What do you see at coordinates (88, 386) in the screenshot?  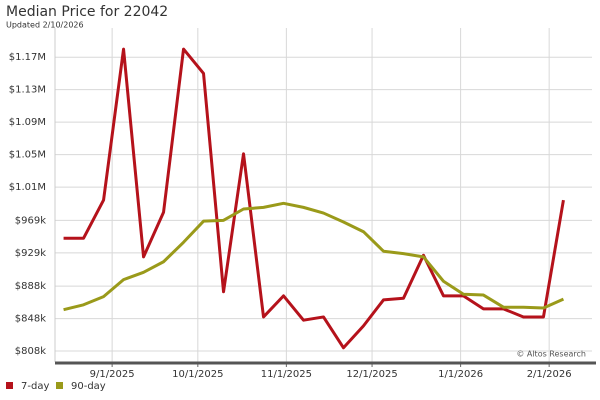 I see `legend-label: 90-day` at bounding box center [88, 386].